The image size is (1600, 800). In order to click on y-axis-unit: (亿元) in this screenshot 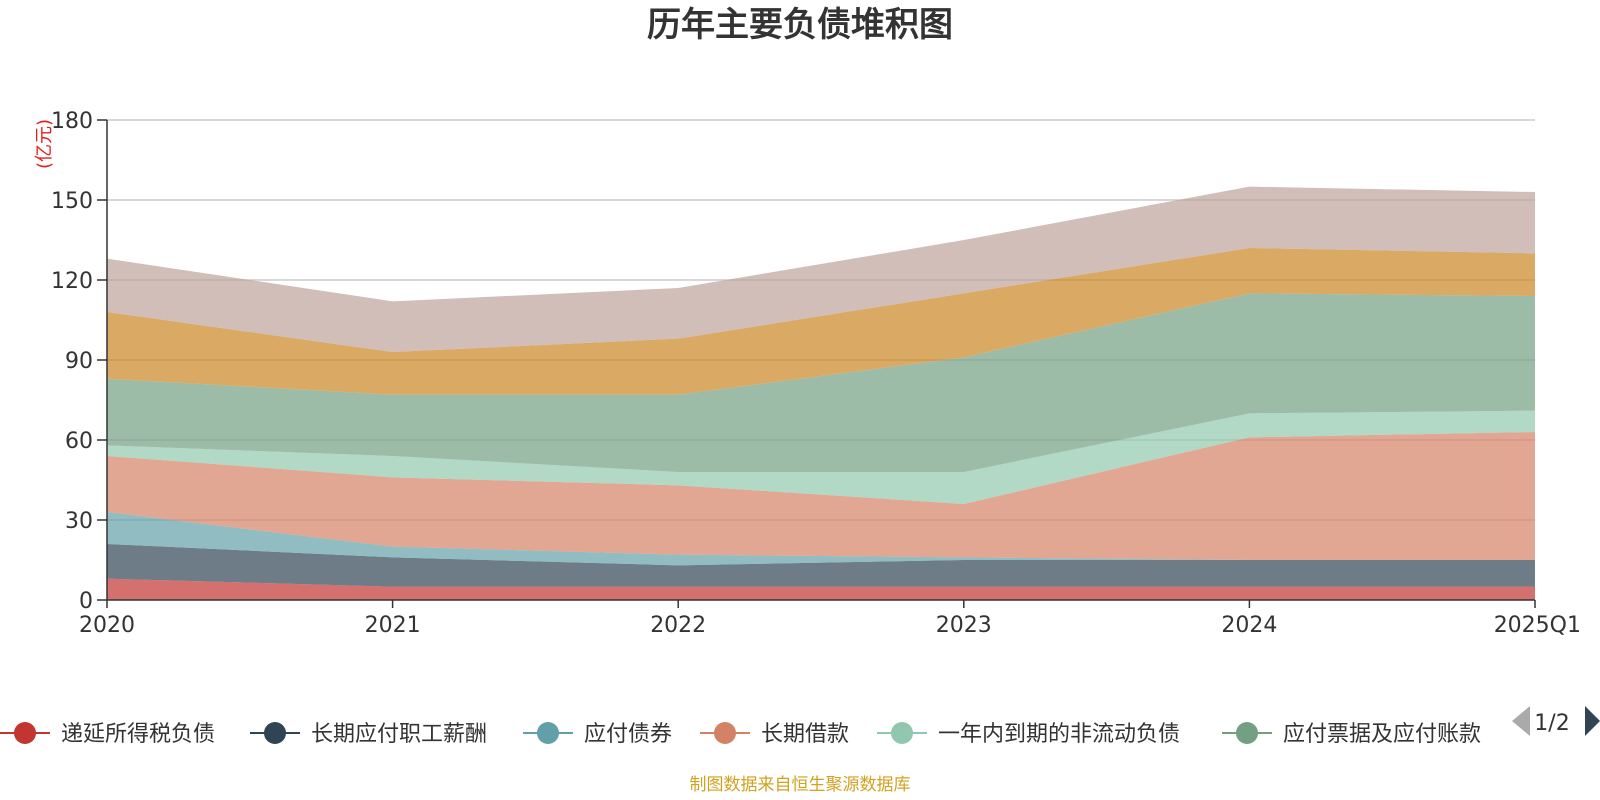, I will do `click(44, 144)`.